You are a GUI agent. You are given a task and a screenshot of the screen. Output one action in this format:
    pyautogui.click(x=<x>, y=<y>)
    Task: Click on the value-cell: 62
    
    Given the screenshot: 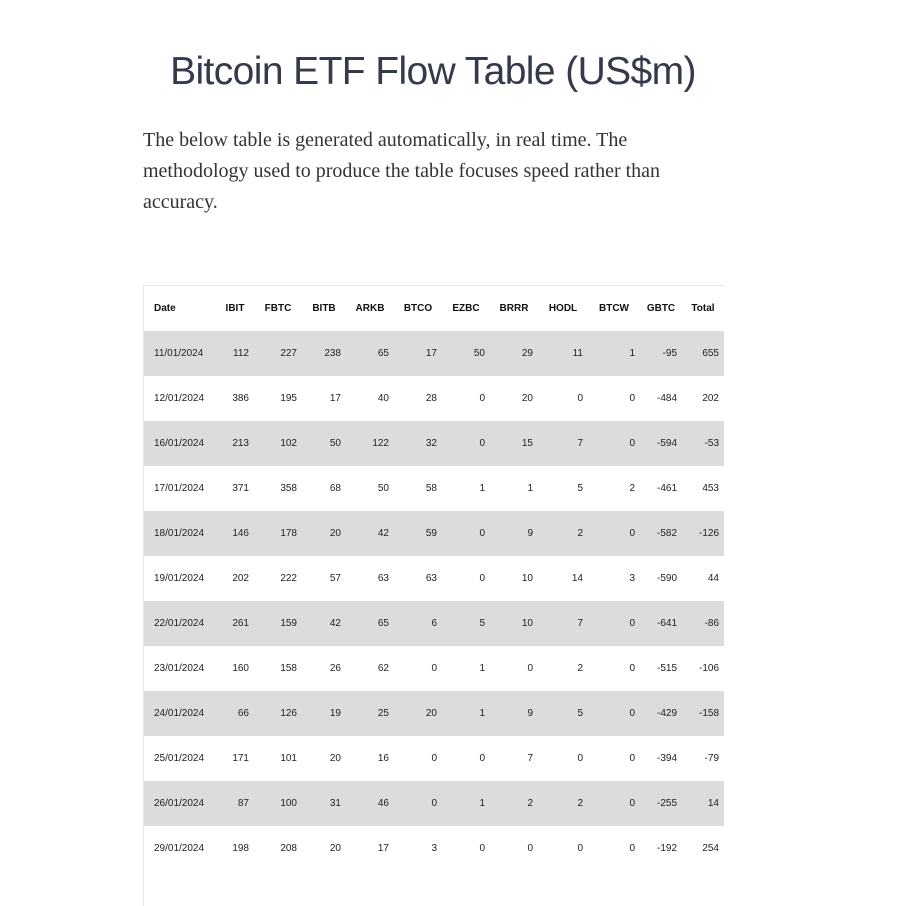 What is the action you would take?
    pyautogui.click(x=370, y=668)
    